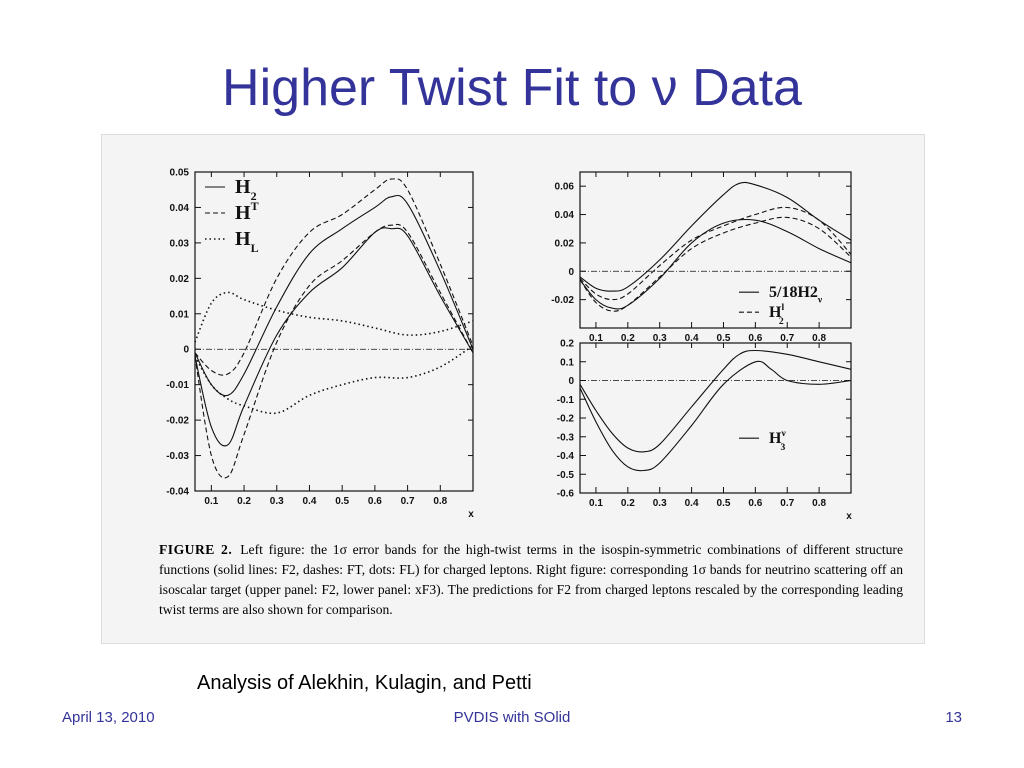 The image size is (1024, 768). What do you see at coordinates (566, 419) in the screenshot?
I see `y-tick-label: -0.2` at bounding box center [566, 419].